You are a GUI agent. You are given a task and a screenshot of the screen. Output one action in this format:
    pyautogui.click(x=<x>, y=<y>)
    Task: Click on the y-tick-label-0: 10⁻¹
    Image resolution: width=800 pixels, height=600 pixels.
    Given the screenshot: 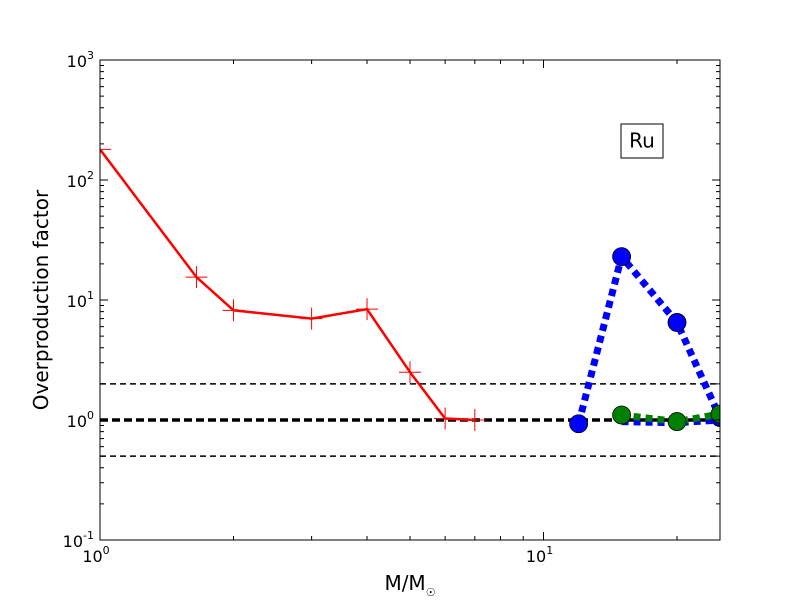 What is the action you would take?
    pyautogui.click(x=78, y=540)
    